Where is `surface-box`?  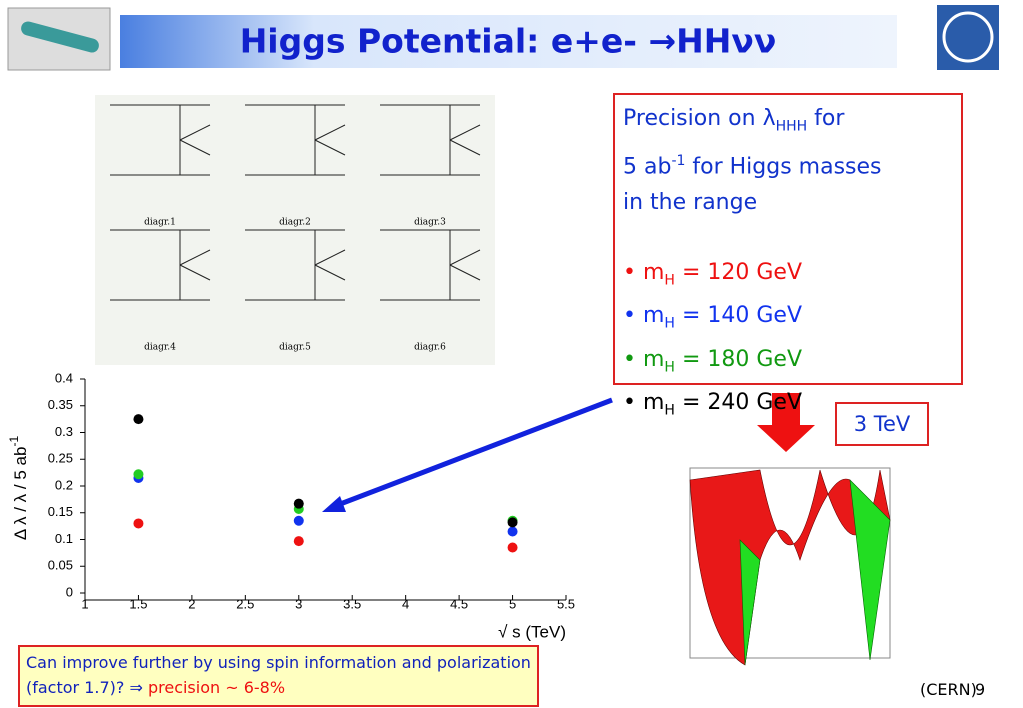
surface-box is located at coordinates (790, 563).